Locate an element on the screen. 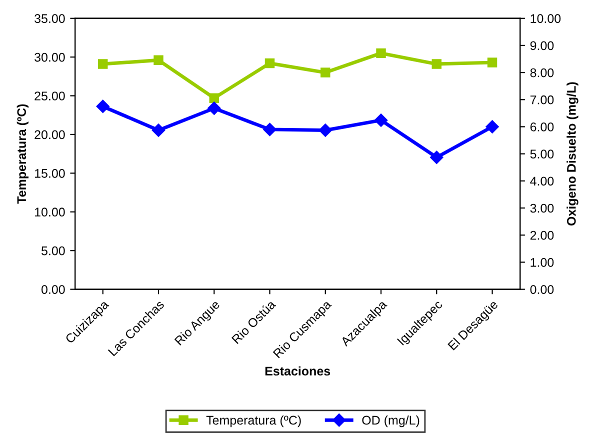 The height and width of the screenshot is (437, 591). legend-label: OD (mg/L) is located at coordinates (391, 421).